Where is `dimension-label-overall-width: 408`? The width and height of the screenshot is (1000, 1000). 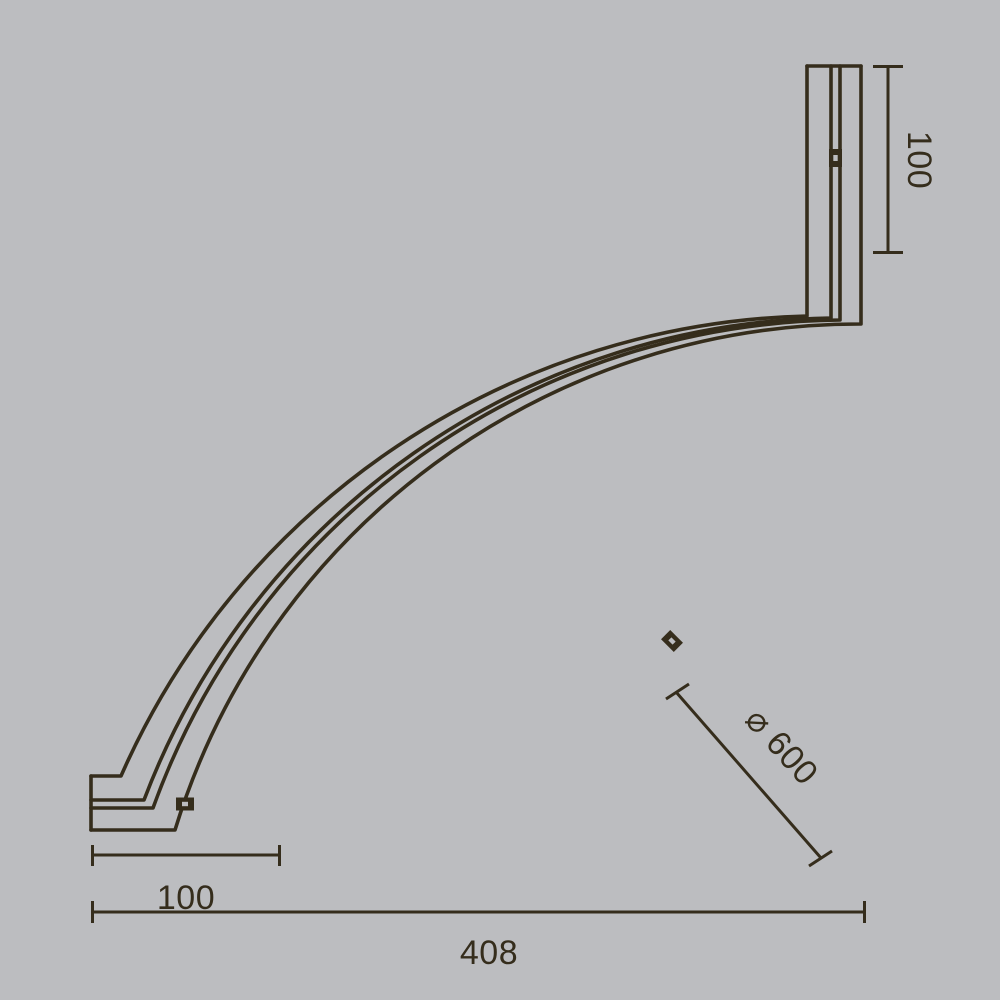 dimension-label-overall-width: 408 is located at coordinates (489, 953).